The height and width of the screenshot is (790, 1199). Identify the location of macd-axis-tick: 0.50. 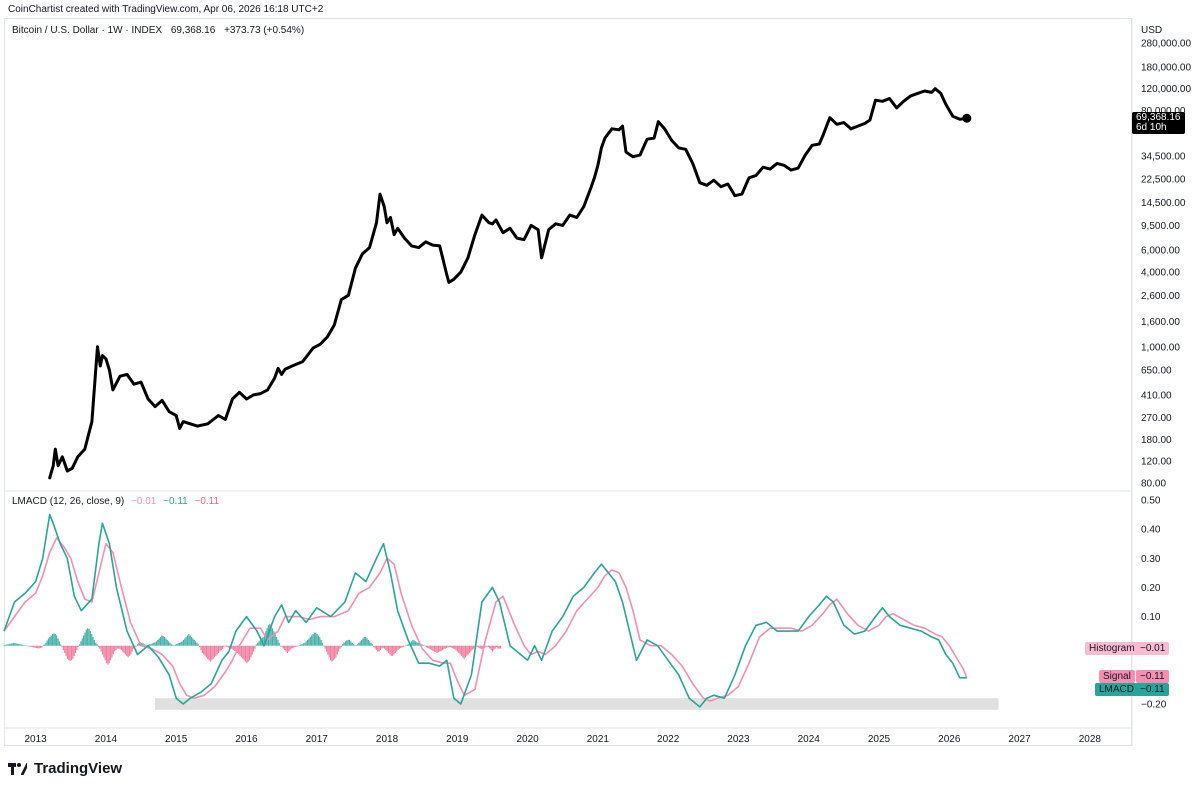
(1151, 501).